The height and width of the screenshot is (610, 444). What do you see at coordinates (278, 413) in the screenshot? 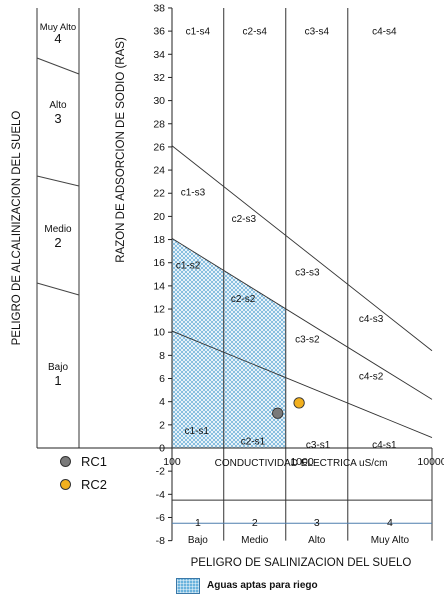
I see `data-point-rc1` at bounding box center [278, 413].